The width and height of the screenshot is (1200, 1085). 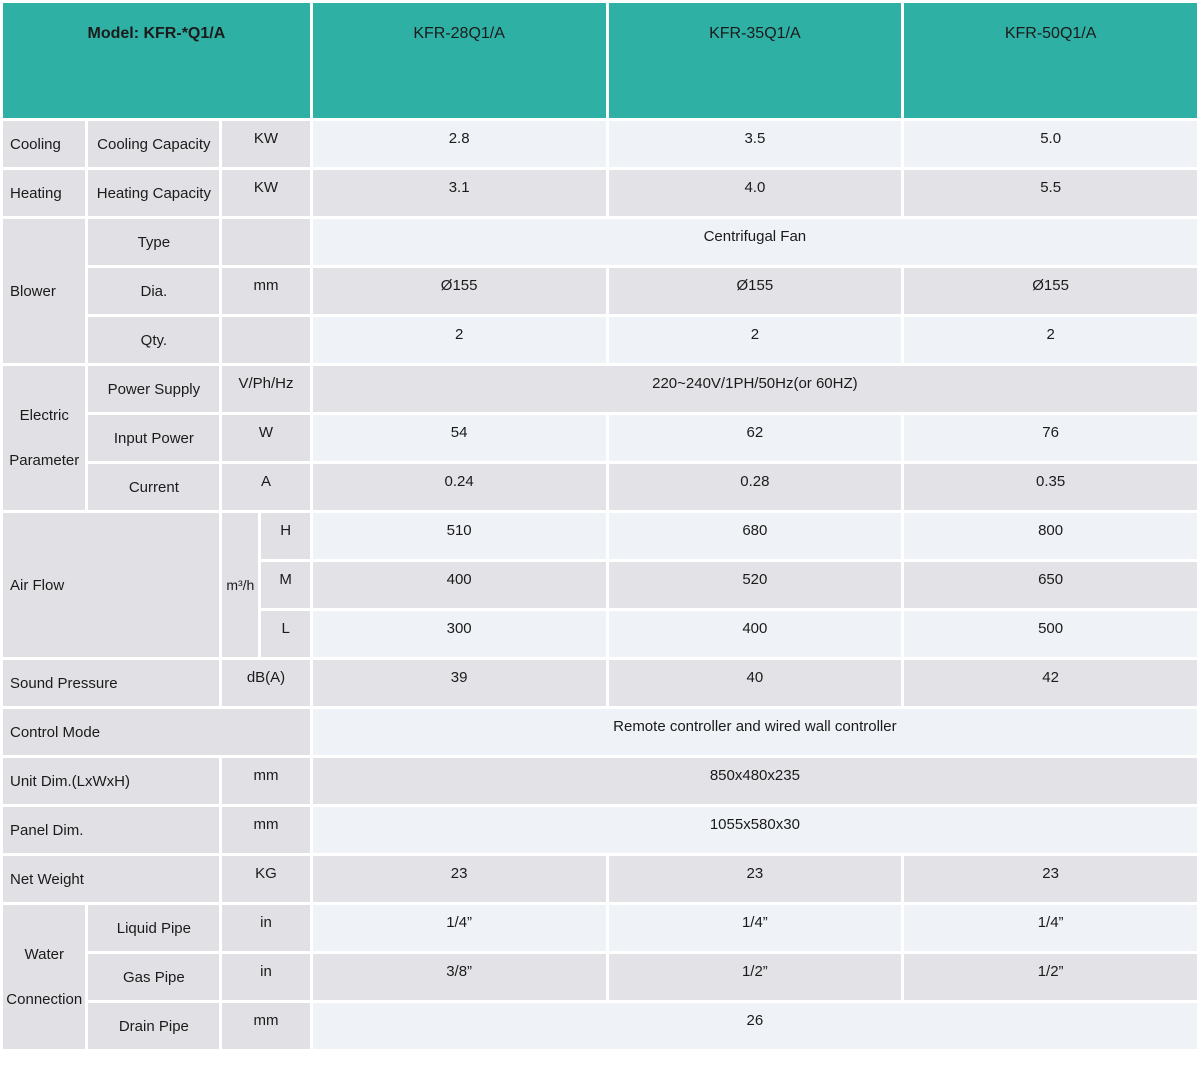 What do you see at coordinates (44, 291) in the screenshot?
I see `blower-category-cell: Blower` at bounding box center [44, 291].